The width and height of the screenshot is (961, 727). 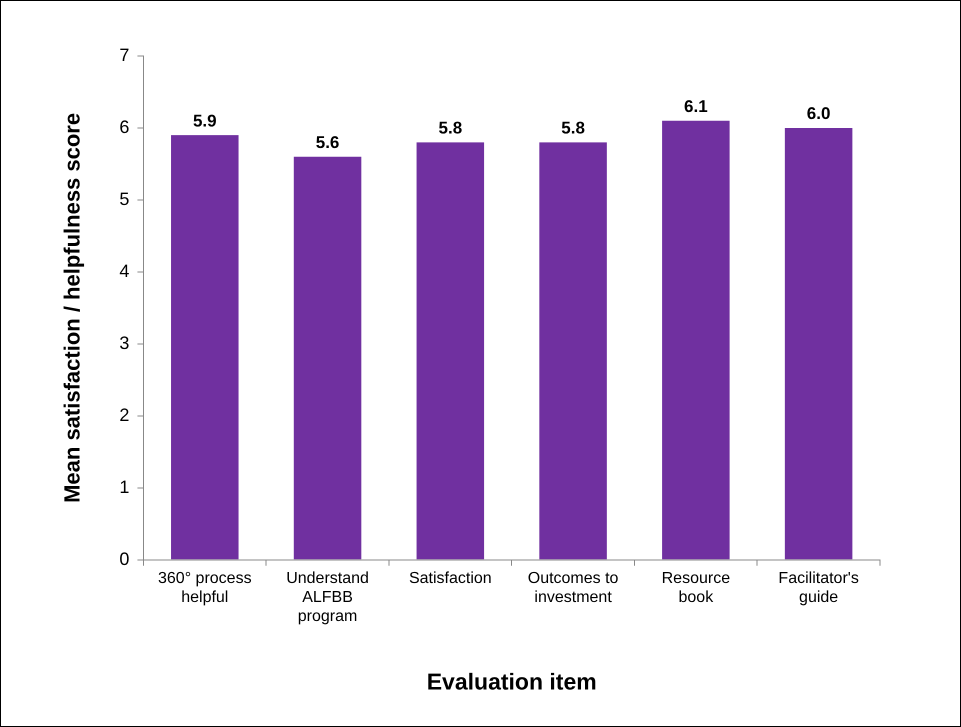 What do you see at coordinates (818, 588) in the screenshot?
I see `x-tick-label: Facilitator's guide` at bounding box center [818, 588].